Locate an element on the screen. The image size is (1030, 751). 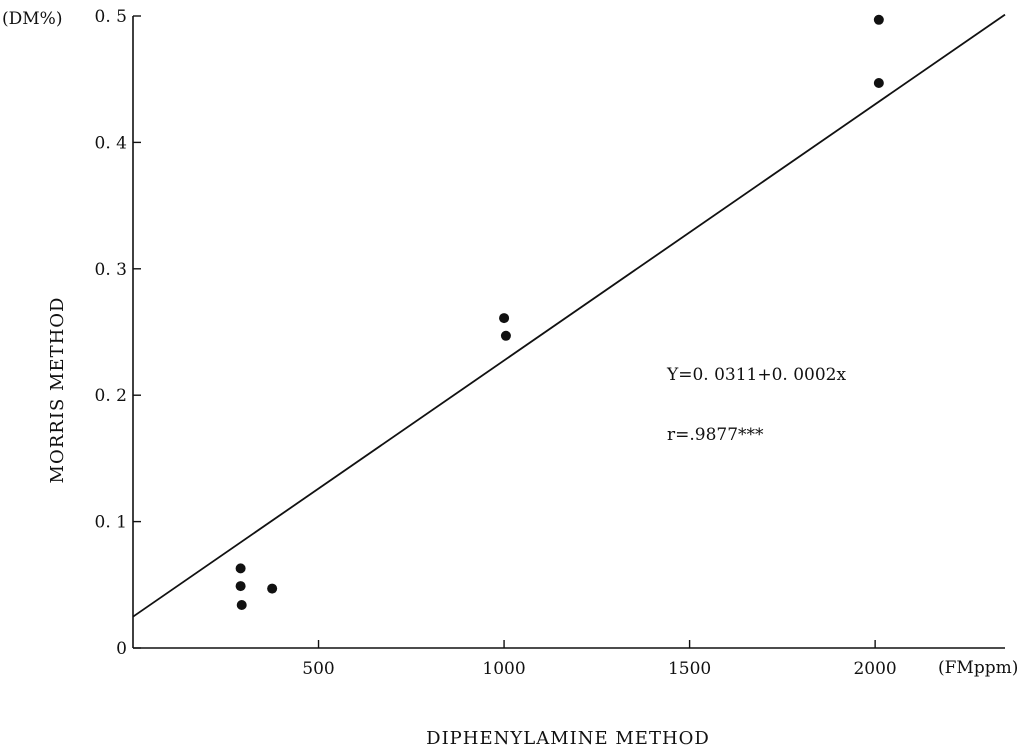
y-axis-title: MORRIS METHOD is located at coordinates (57, 390).